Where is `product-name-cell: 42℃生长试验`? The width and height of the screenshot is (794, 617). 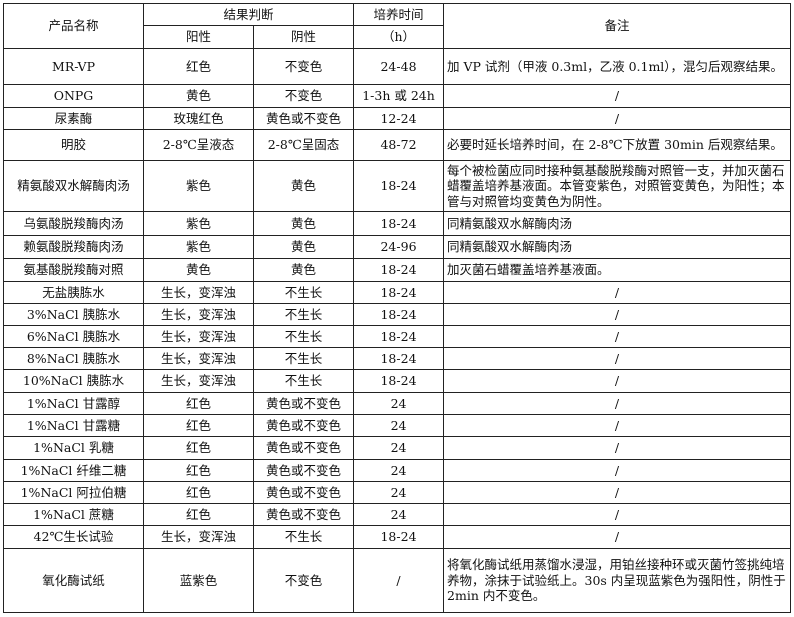
product-name-cell: 42℃生长试验 is located at coordinates (73, 537).